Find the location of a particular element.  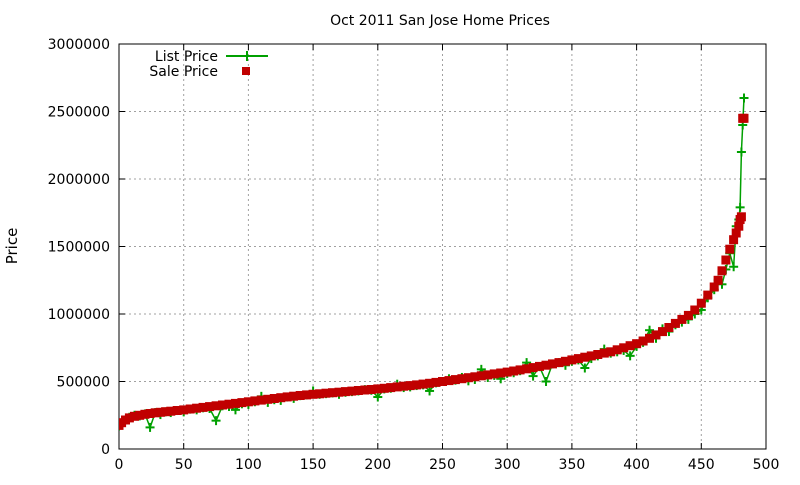

x-tick-label: 150 is located at coordinates (313, 465).